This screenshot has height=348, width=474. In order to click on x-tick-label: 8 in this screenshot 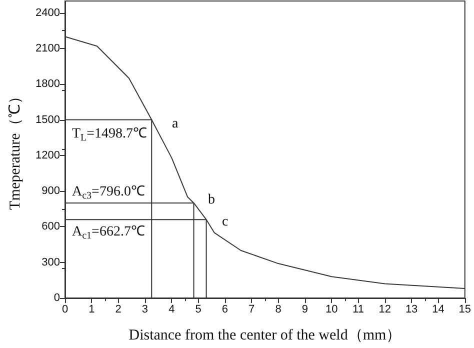, I will do `click(278, 310)`.